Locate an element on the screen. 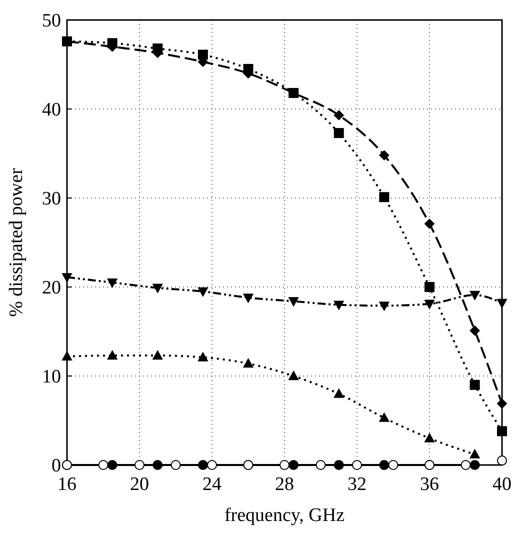 This screenshot has height=535, width=528. y-tick-label: 10 is located at coordinates (51, 377).